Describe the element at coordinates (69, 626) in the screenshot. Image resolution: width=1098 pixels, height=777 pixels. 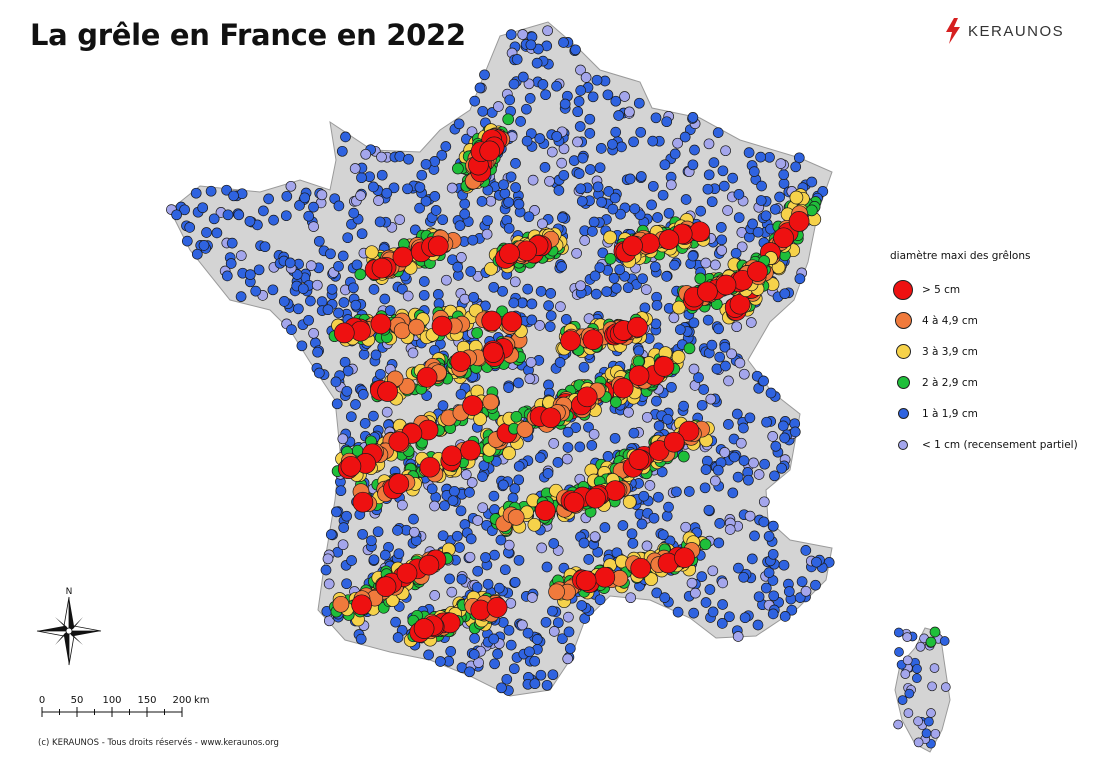
I see `compass-rose-icon: N` at that location.